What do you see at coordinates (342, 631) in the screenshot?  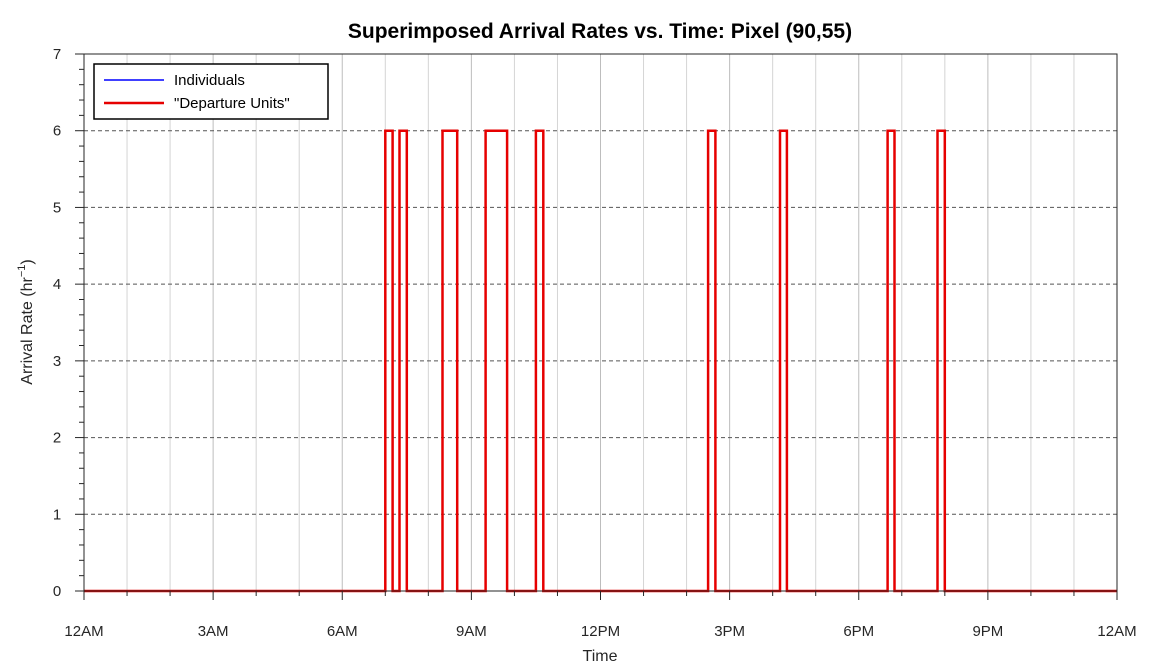 I see `x-tick-label: 6AM` at bounding box center [342, 631].